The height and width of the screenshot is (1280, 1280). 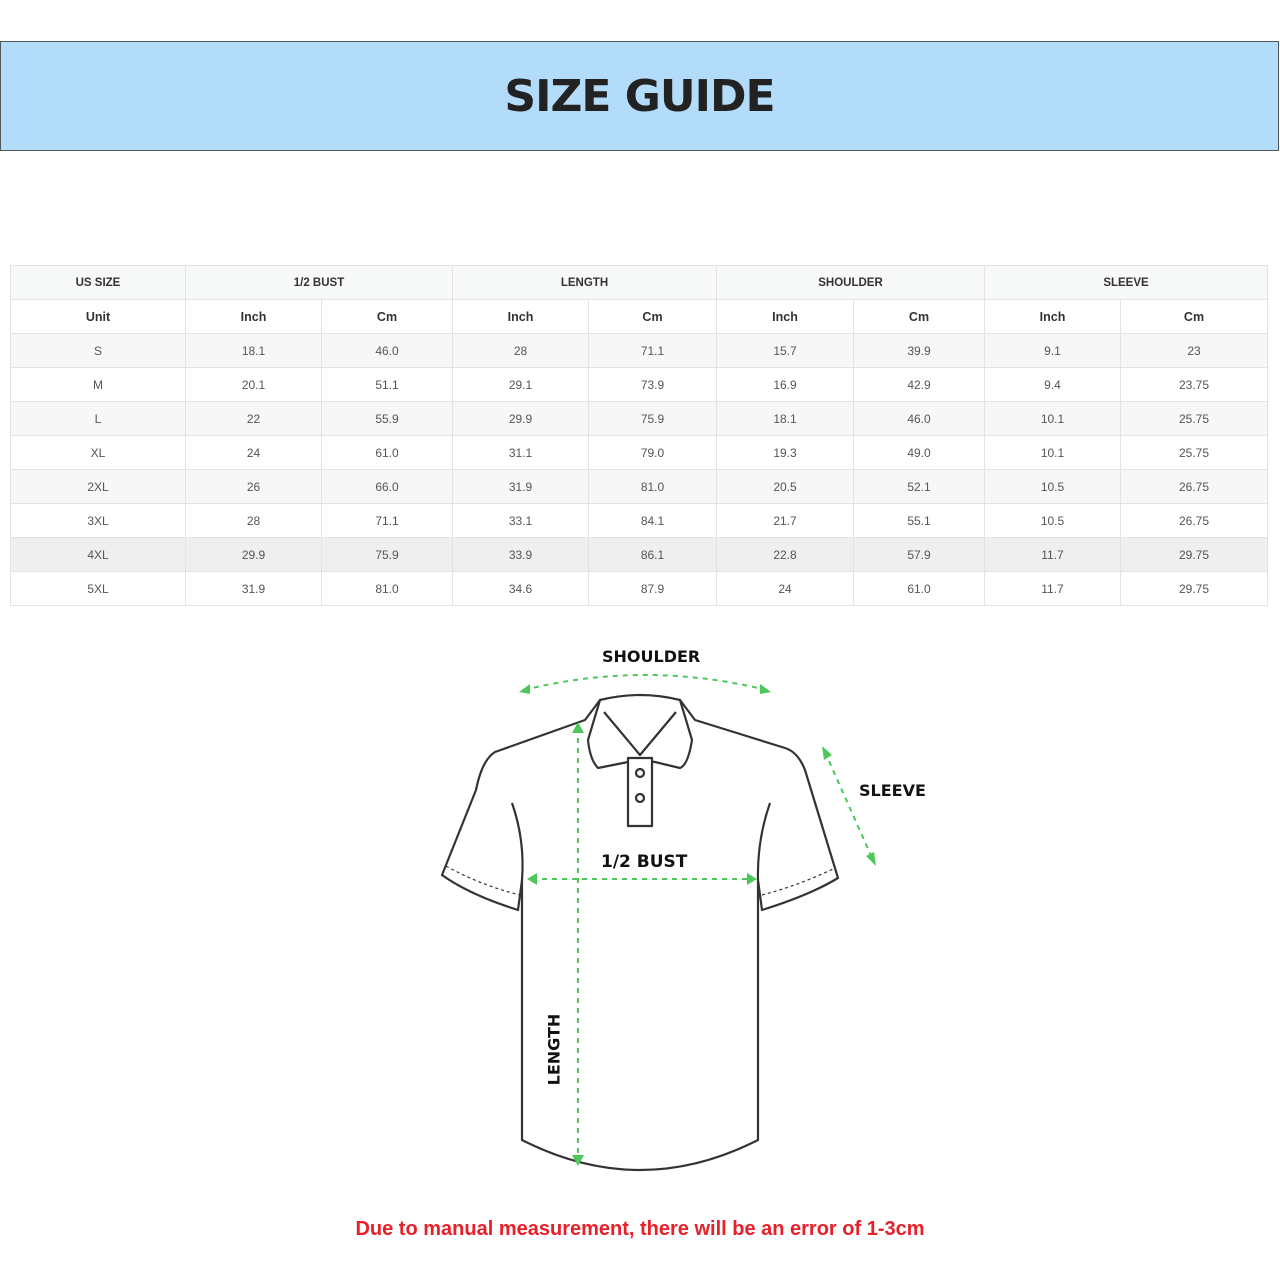 I want to click on unit-header-row: Unit Inch Cm Inch Cm Inch Cm Inch Cm, so click(x=639, y=316).